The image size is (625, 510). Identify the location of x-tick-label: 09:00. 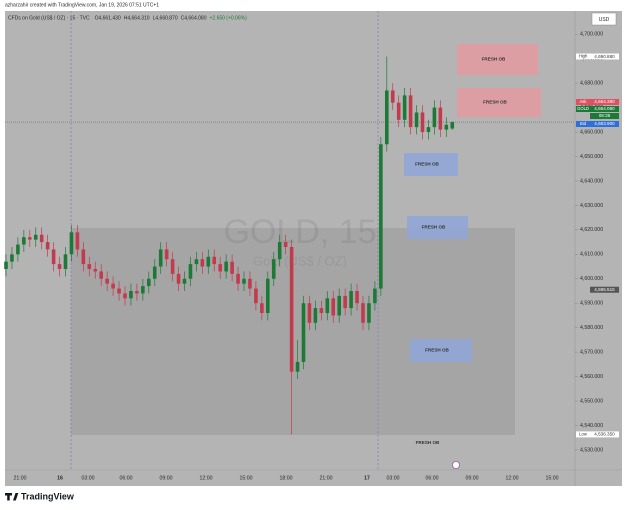
(472, 478).